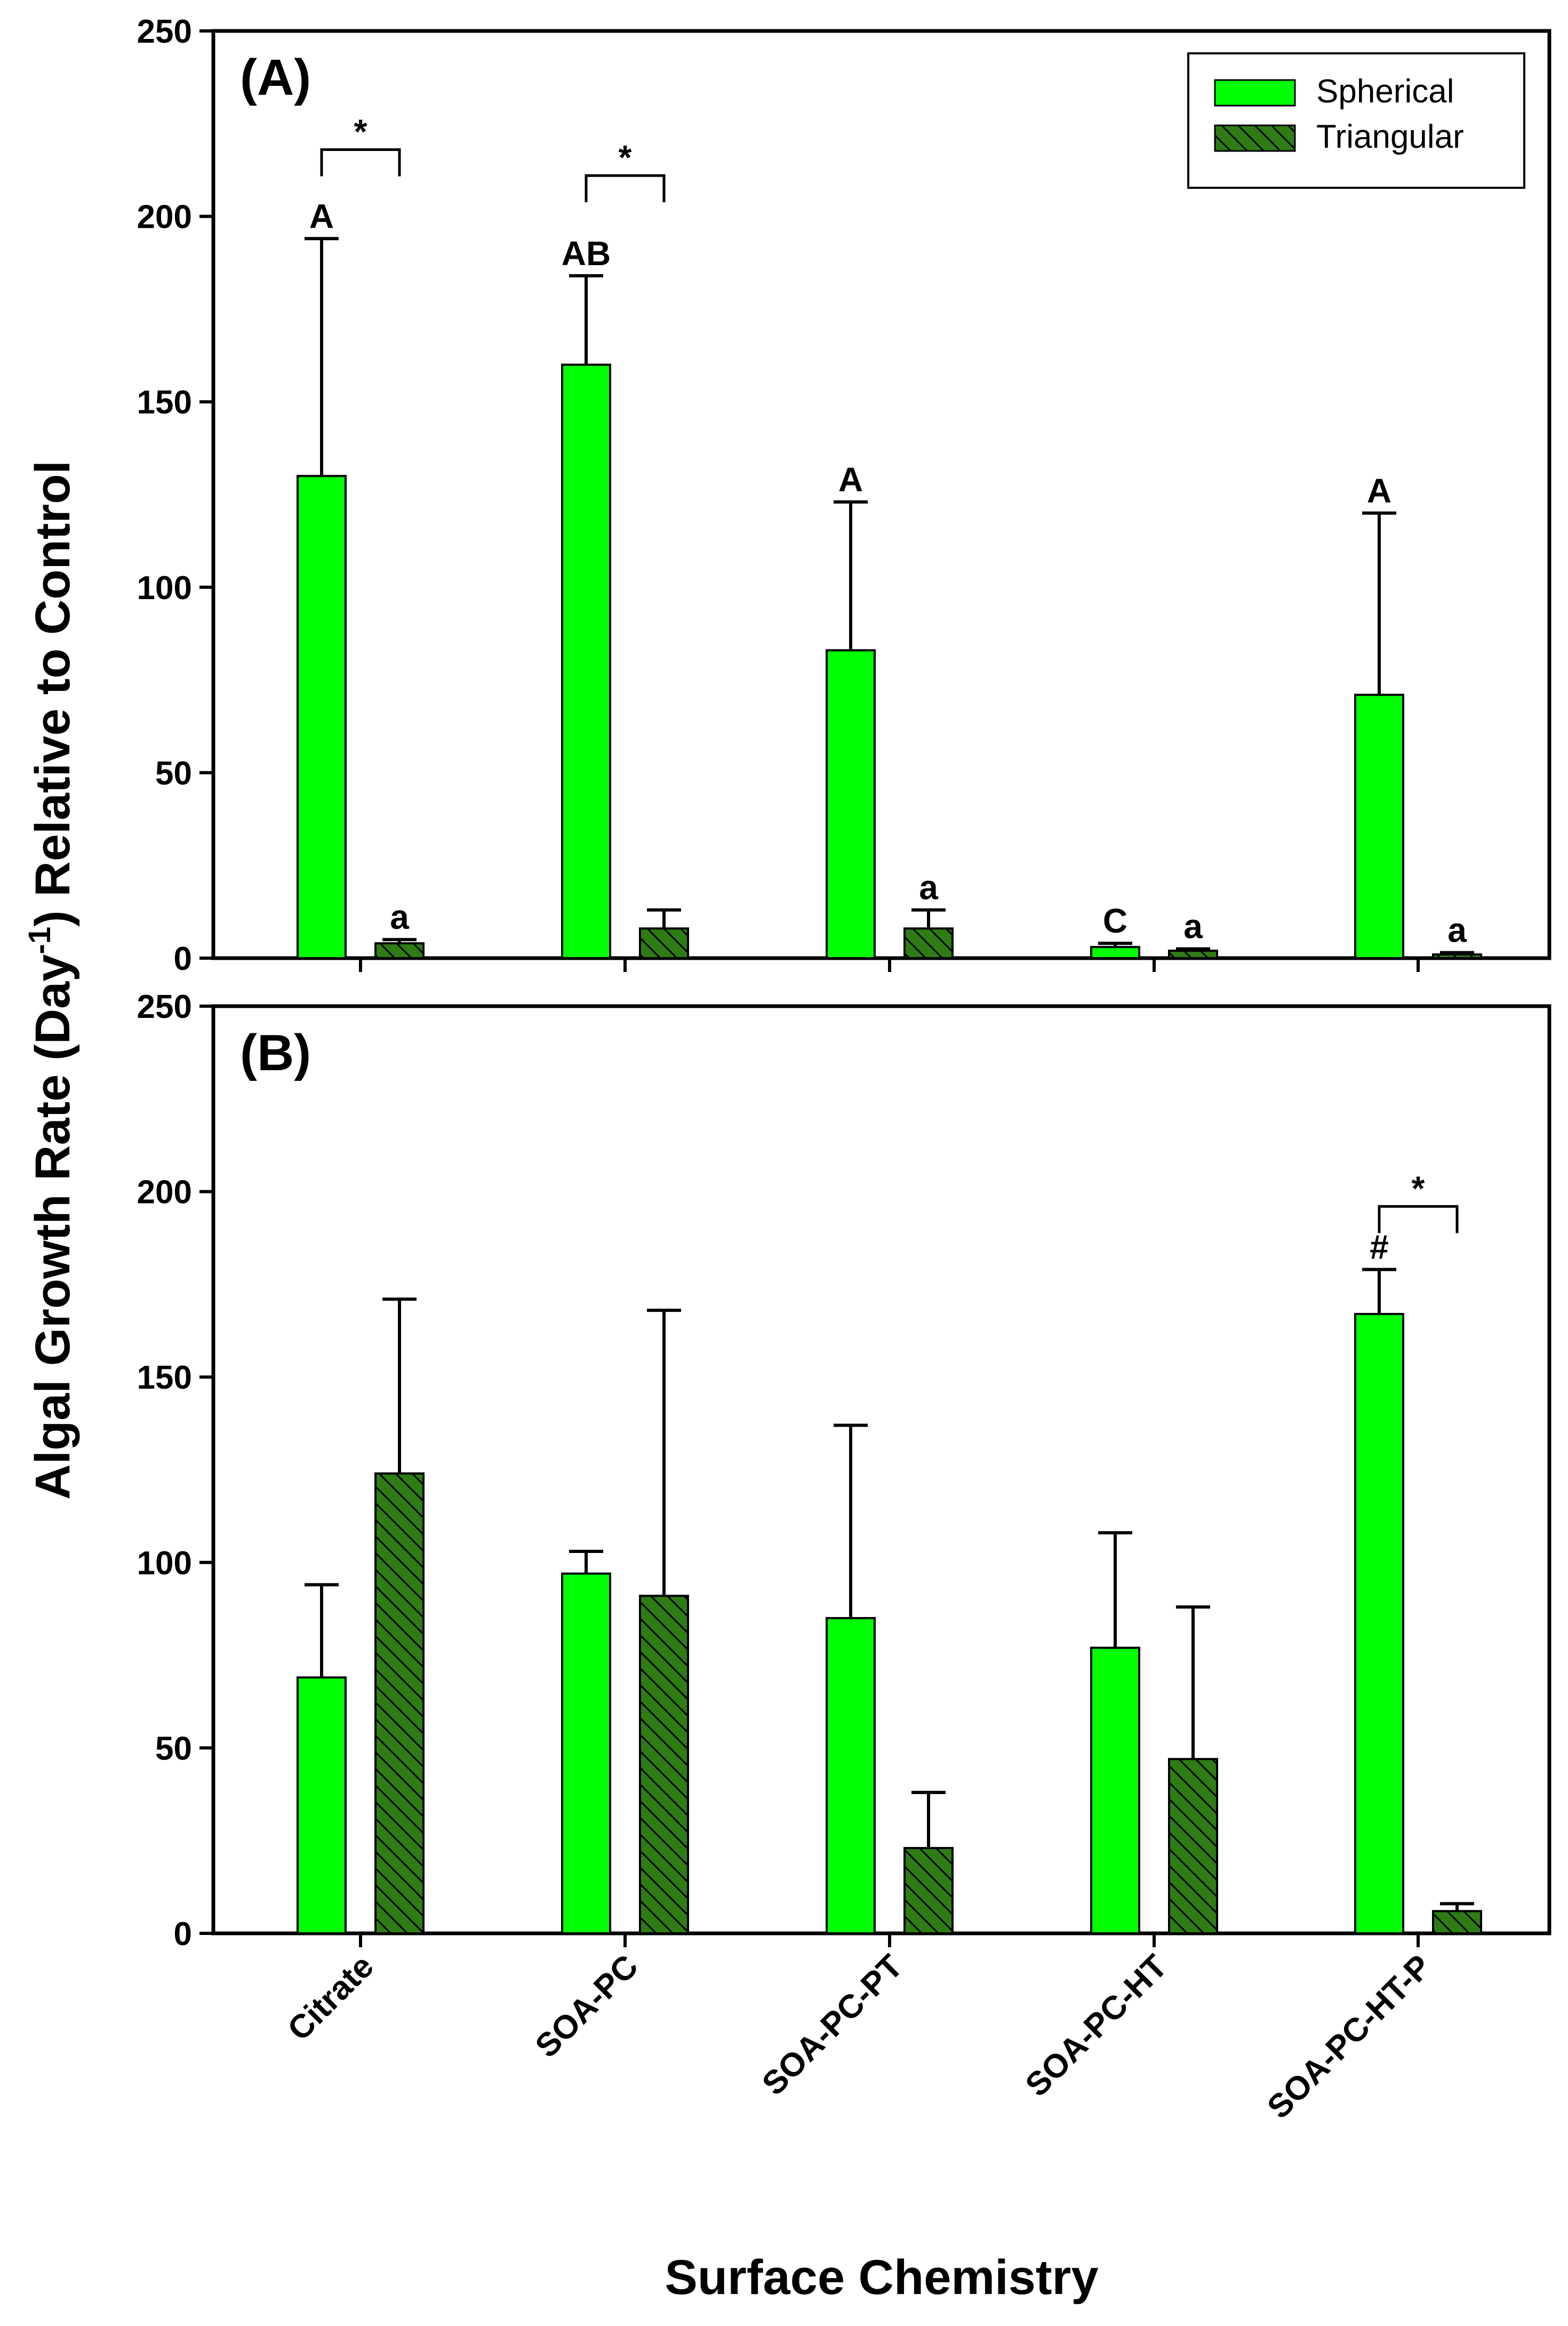  I want to click on panel-a-sig-letter-spherical-soa-pc: AB, so click(586, 253).